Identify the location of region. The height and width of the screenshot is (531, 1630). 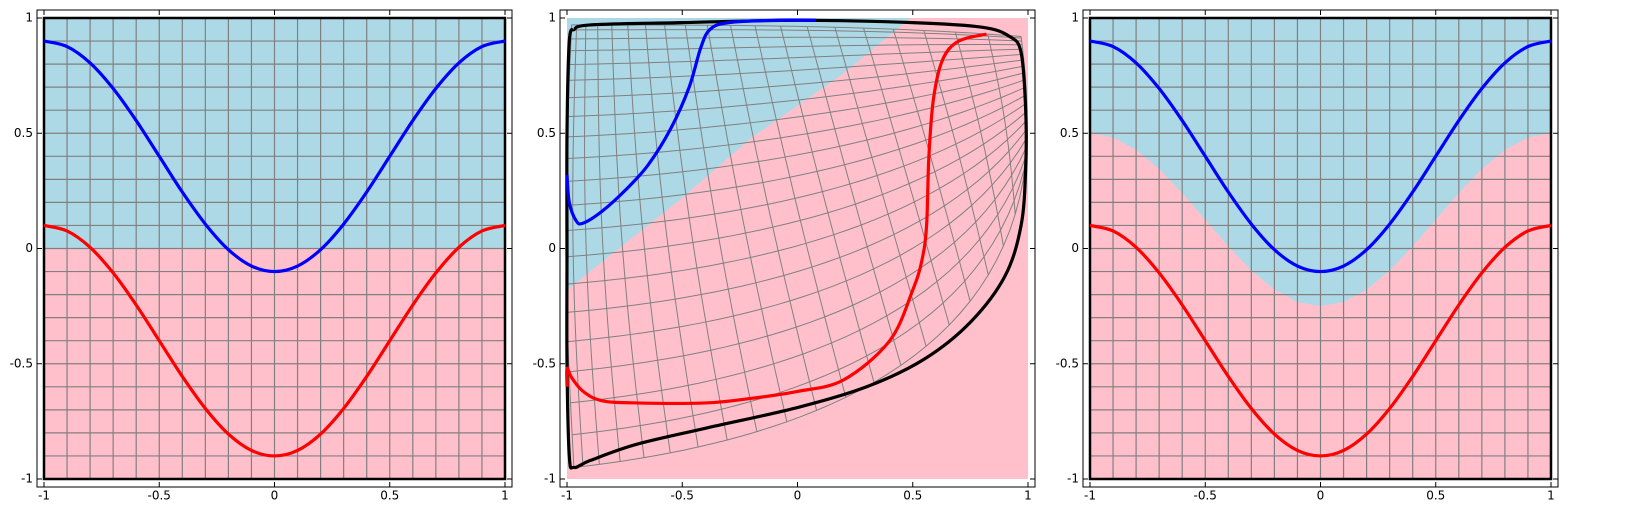
(739, 154).